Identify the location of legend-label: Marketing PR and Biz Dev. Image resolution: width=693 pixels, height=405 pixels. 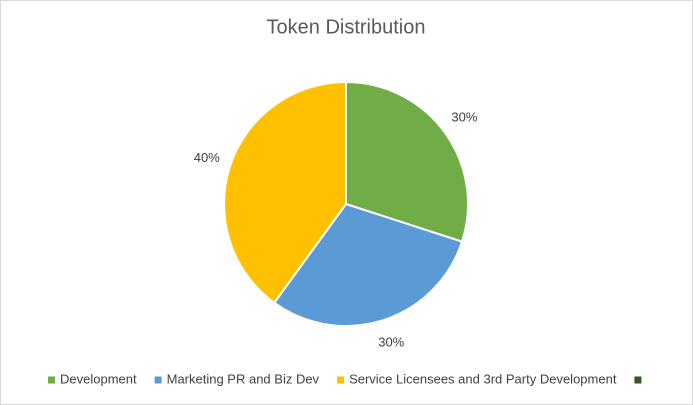
(243, 378).